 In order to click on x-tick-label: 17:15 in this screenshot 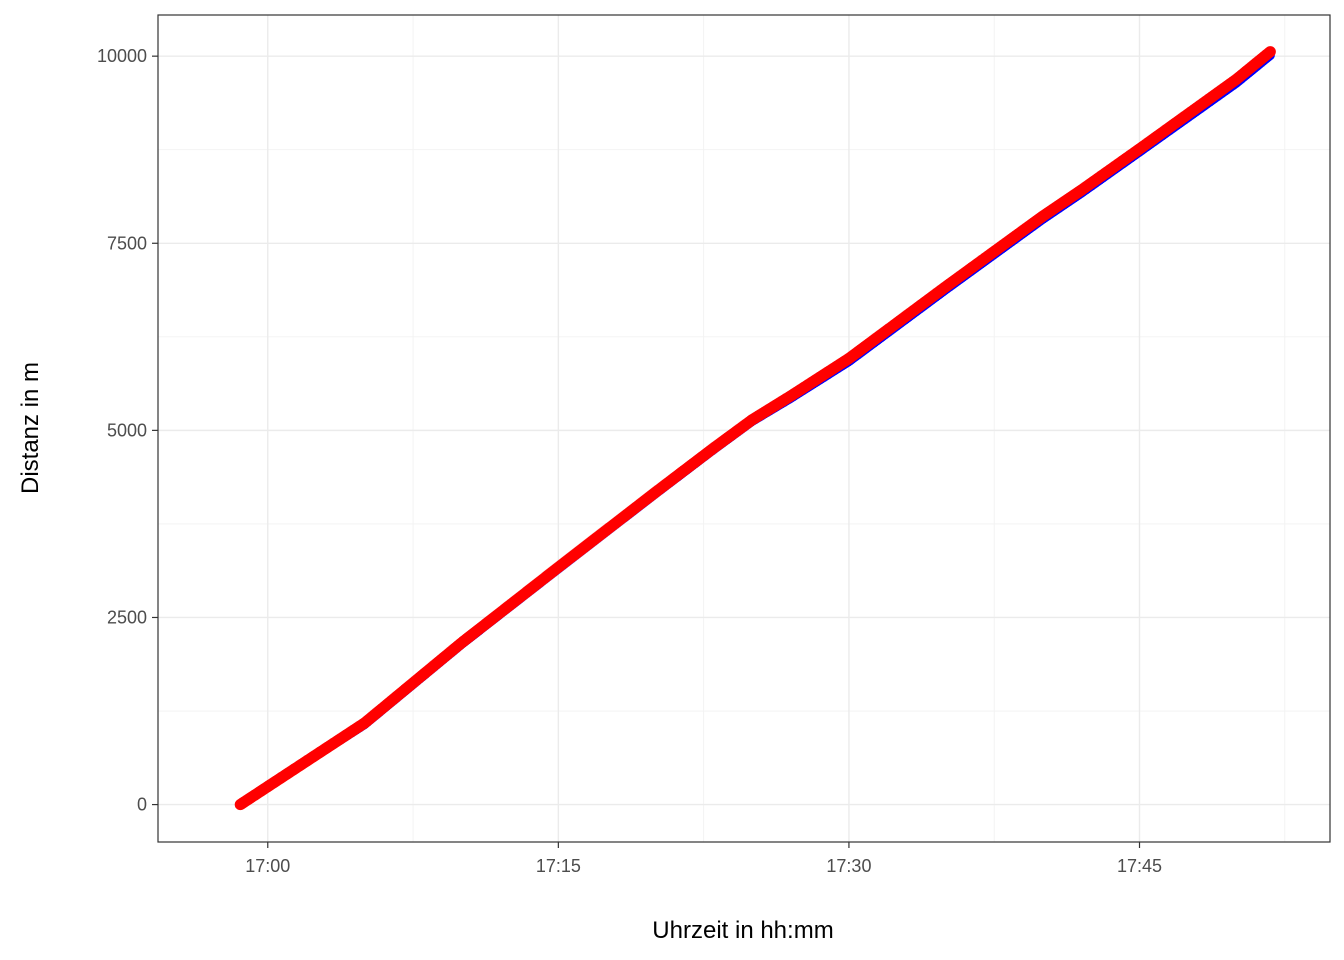, I will do `click(558, 866)`.